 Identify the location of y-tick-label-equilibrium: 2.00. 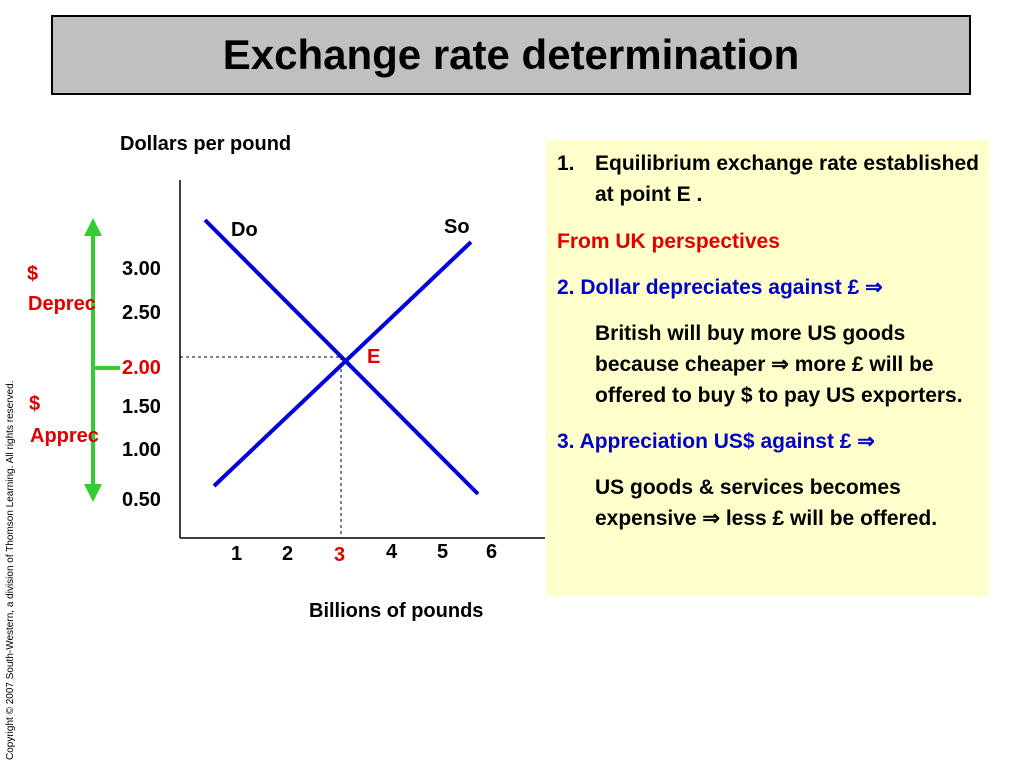
(141, 368).